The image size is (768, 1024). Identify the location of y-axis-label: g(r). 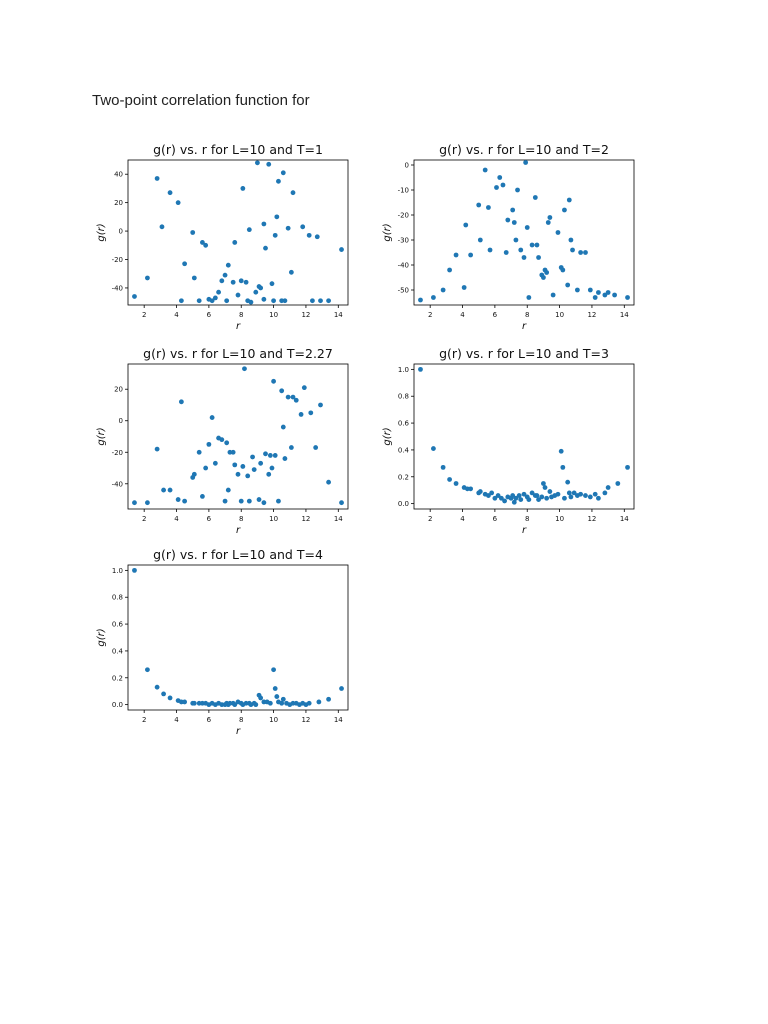
(101, 436).